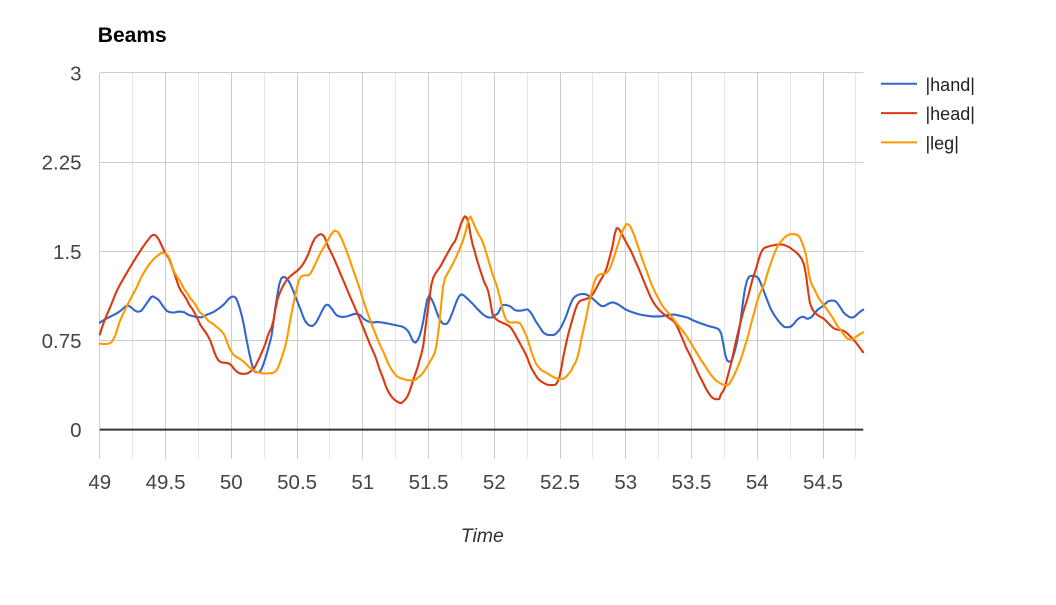 The image size is (1056, 605). Describe the element at coordinates (99, 482) in the screenshot. I see `svg-text: 49` at that location.